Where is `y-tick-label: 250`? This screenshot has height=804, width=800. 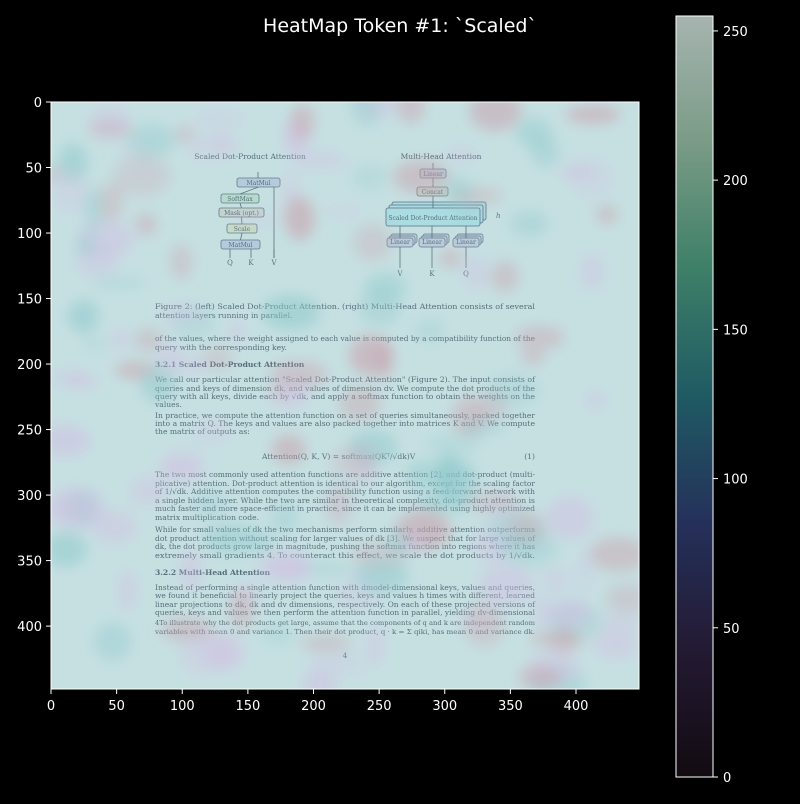
y-tick-label: 250 is located at coordinates (29, 431).